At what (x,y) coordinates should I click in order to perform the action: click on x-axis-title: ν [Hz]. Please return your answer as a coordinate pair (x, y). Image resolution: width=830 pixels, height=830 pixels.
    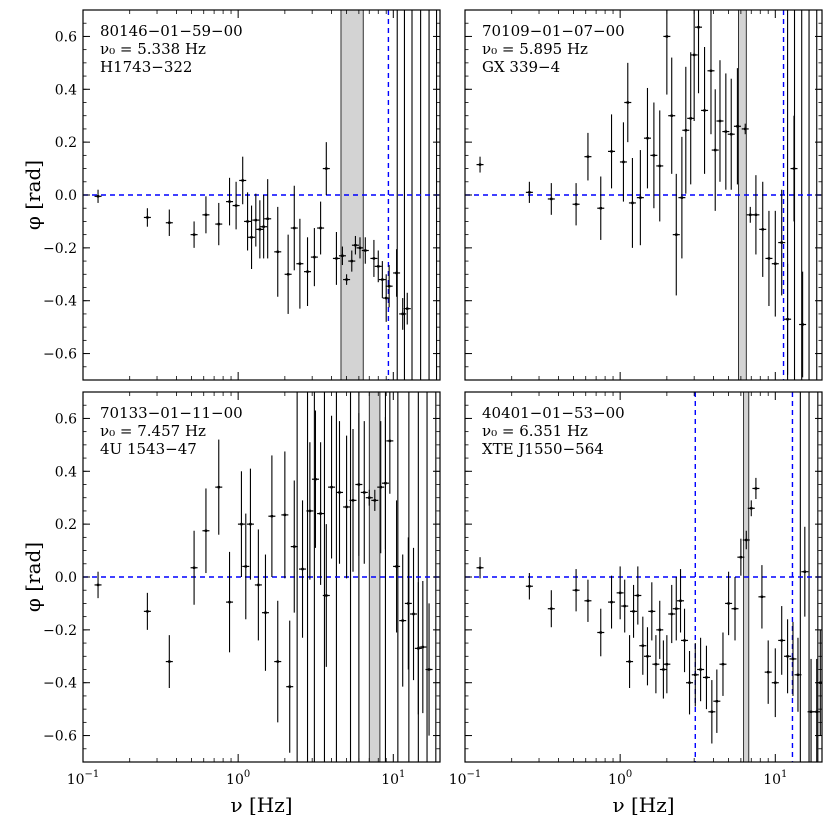
    Looking at the image, I should click on (643, 805).